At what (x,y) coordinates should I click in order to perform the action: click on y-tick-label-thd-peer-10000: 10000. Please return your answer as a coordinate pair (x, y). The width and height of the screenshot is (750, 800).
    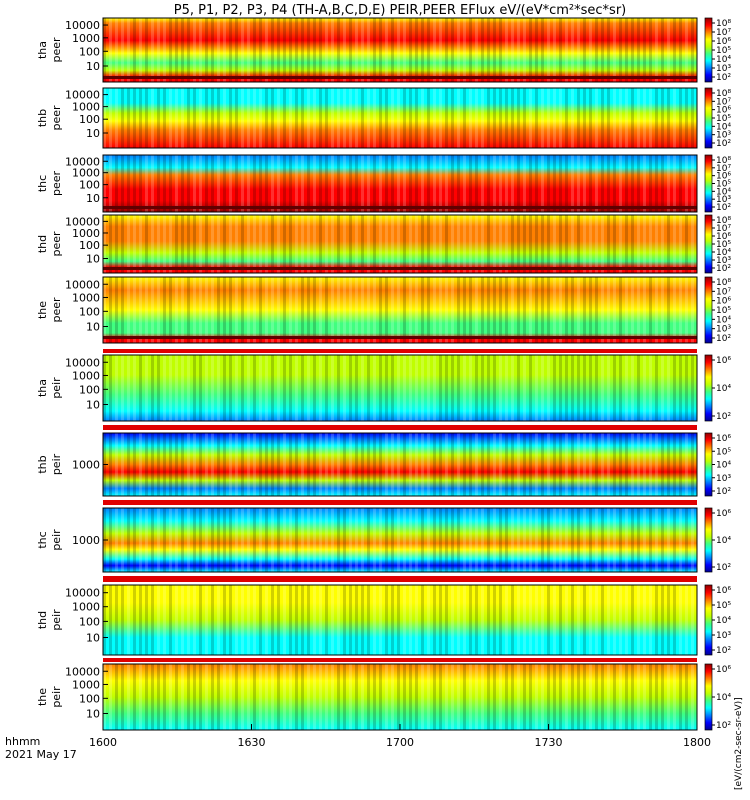
    Looking at the image, I should click on (82, 221).